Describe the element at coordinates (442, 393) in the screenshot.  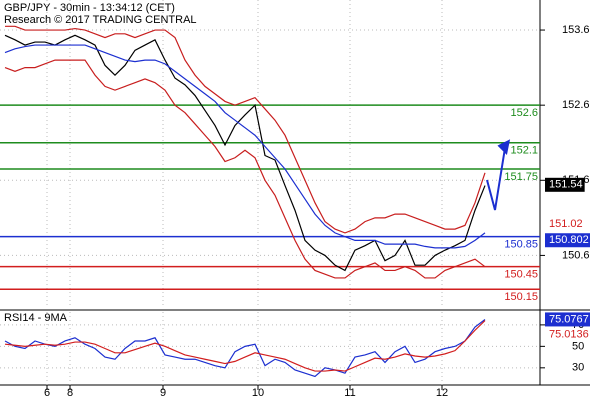
I see `x-tick-label: 12` at that location.